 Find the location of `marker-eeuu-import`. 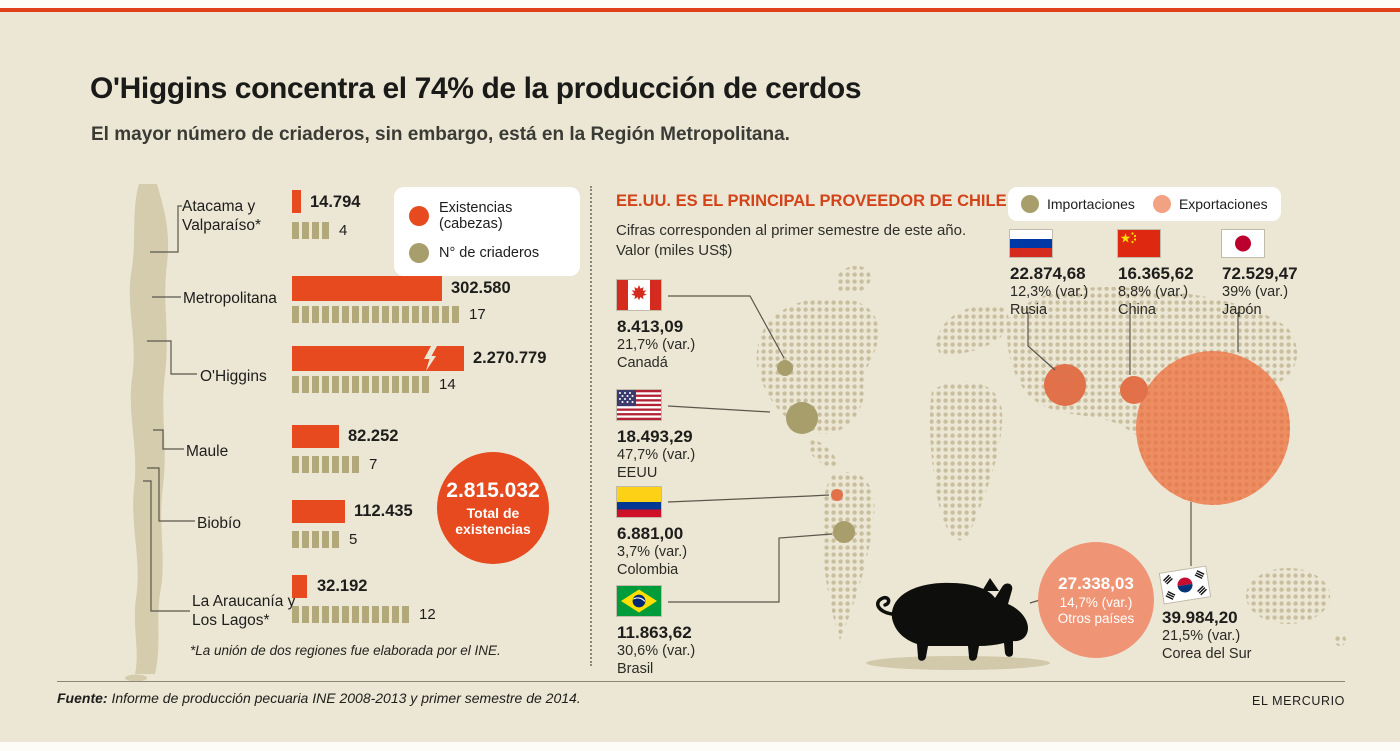

marker-eeuu-import is located at coordinates (802, 418).